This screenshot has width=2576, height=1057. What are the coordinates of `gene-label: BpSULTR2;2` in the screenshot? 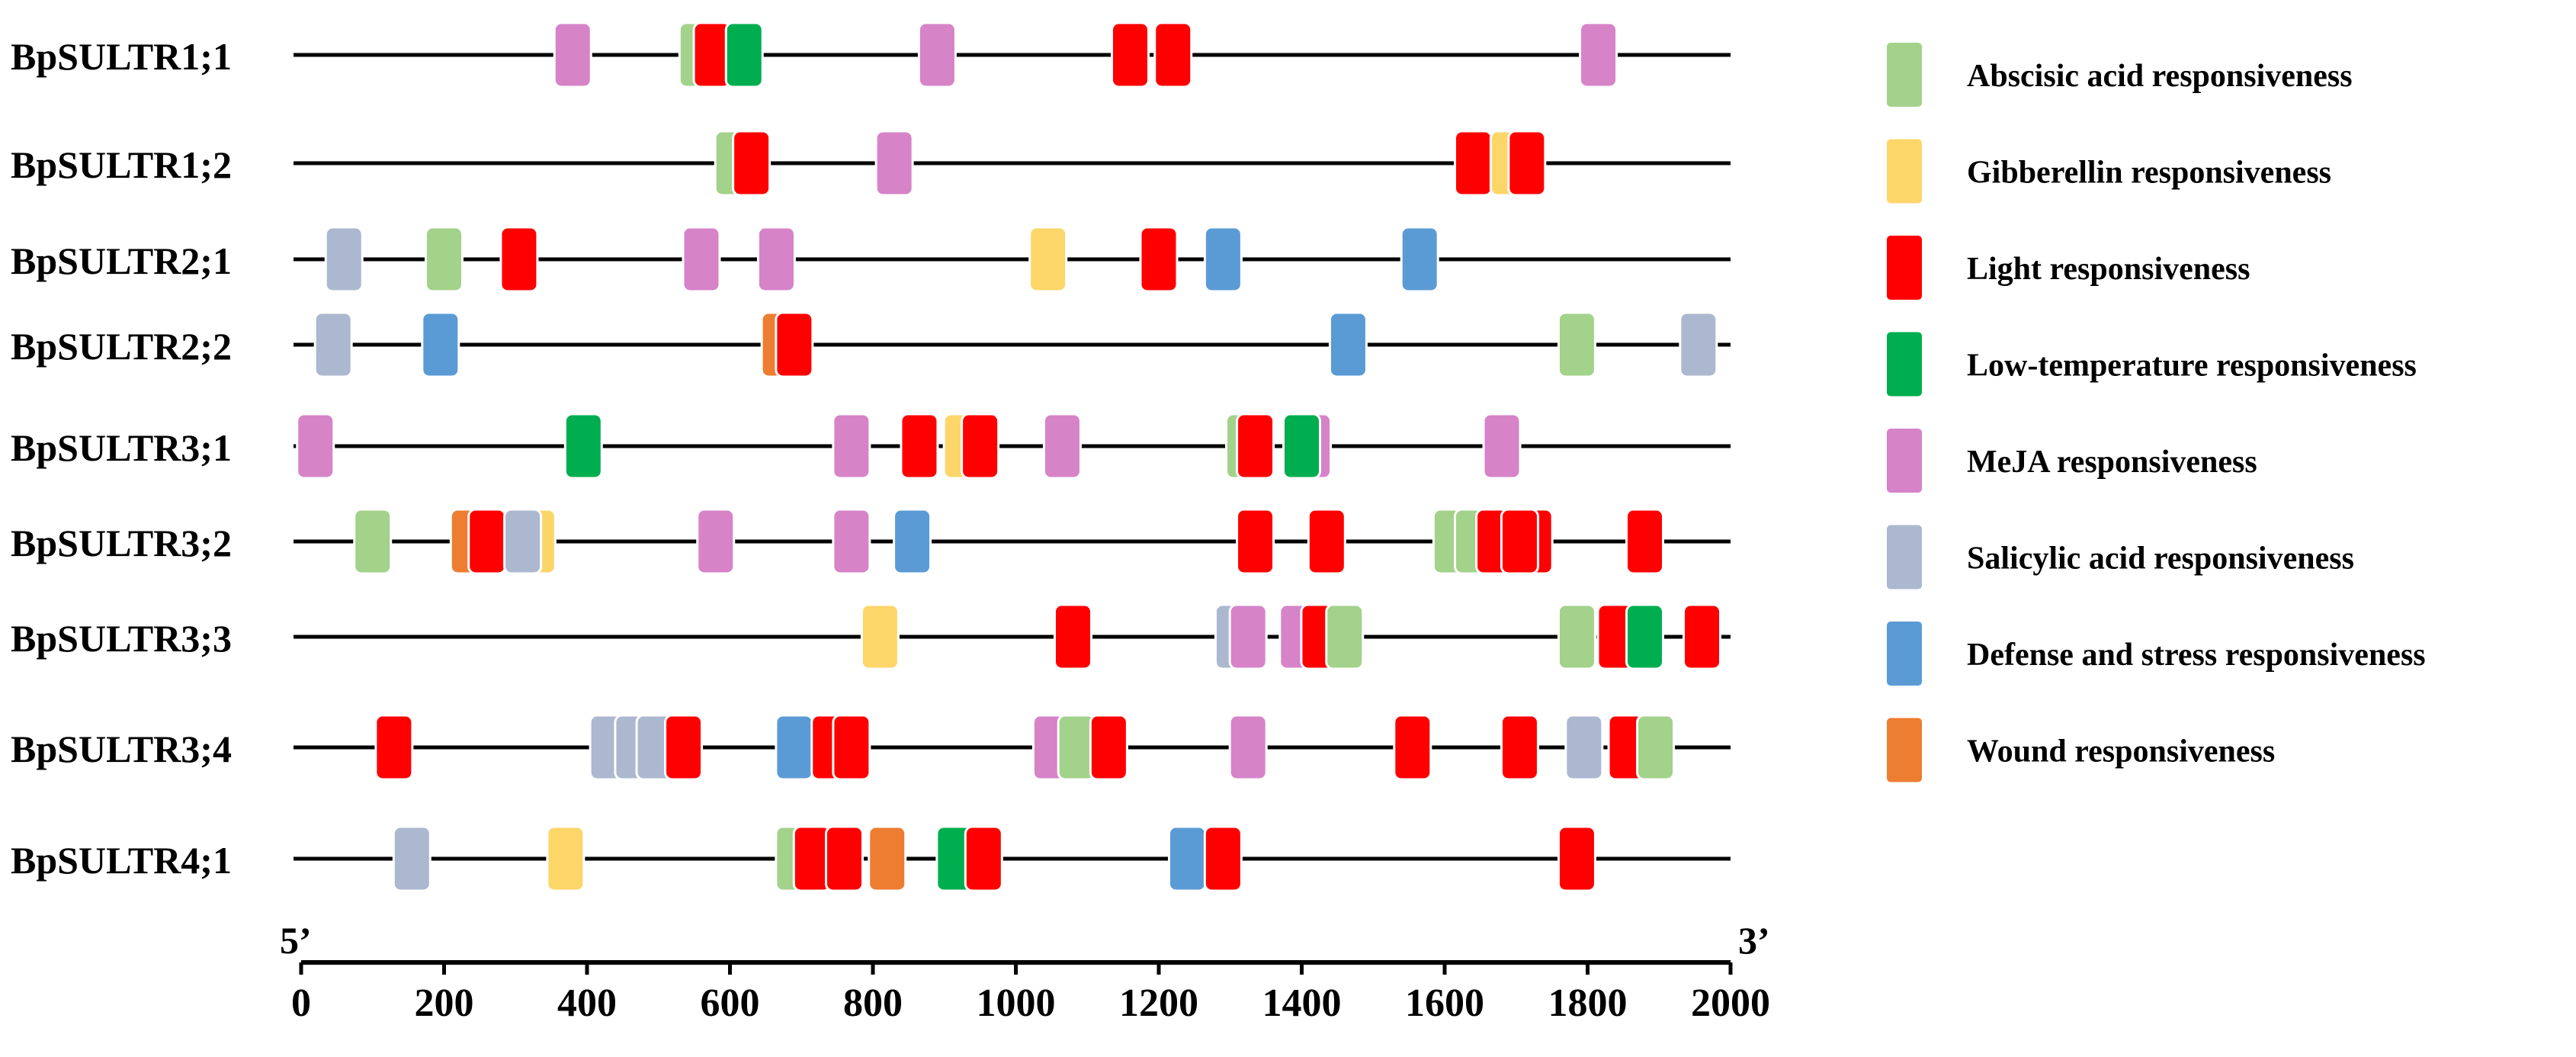 It's located at (121, 346).